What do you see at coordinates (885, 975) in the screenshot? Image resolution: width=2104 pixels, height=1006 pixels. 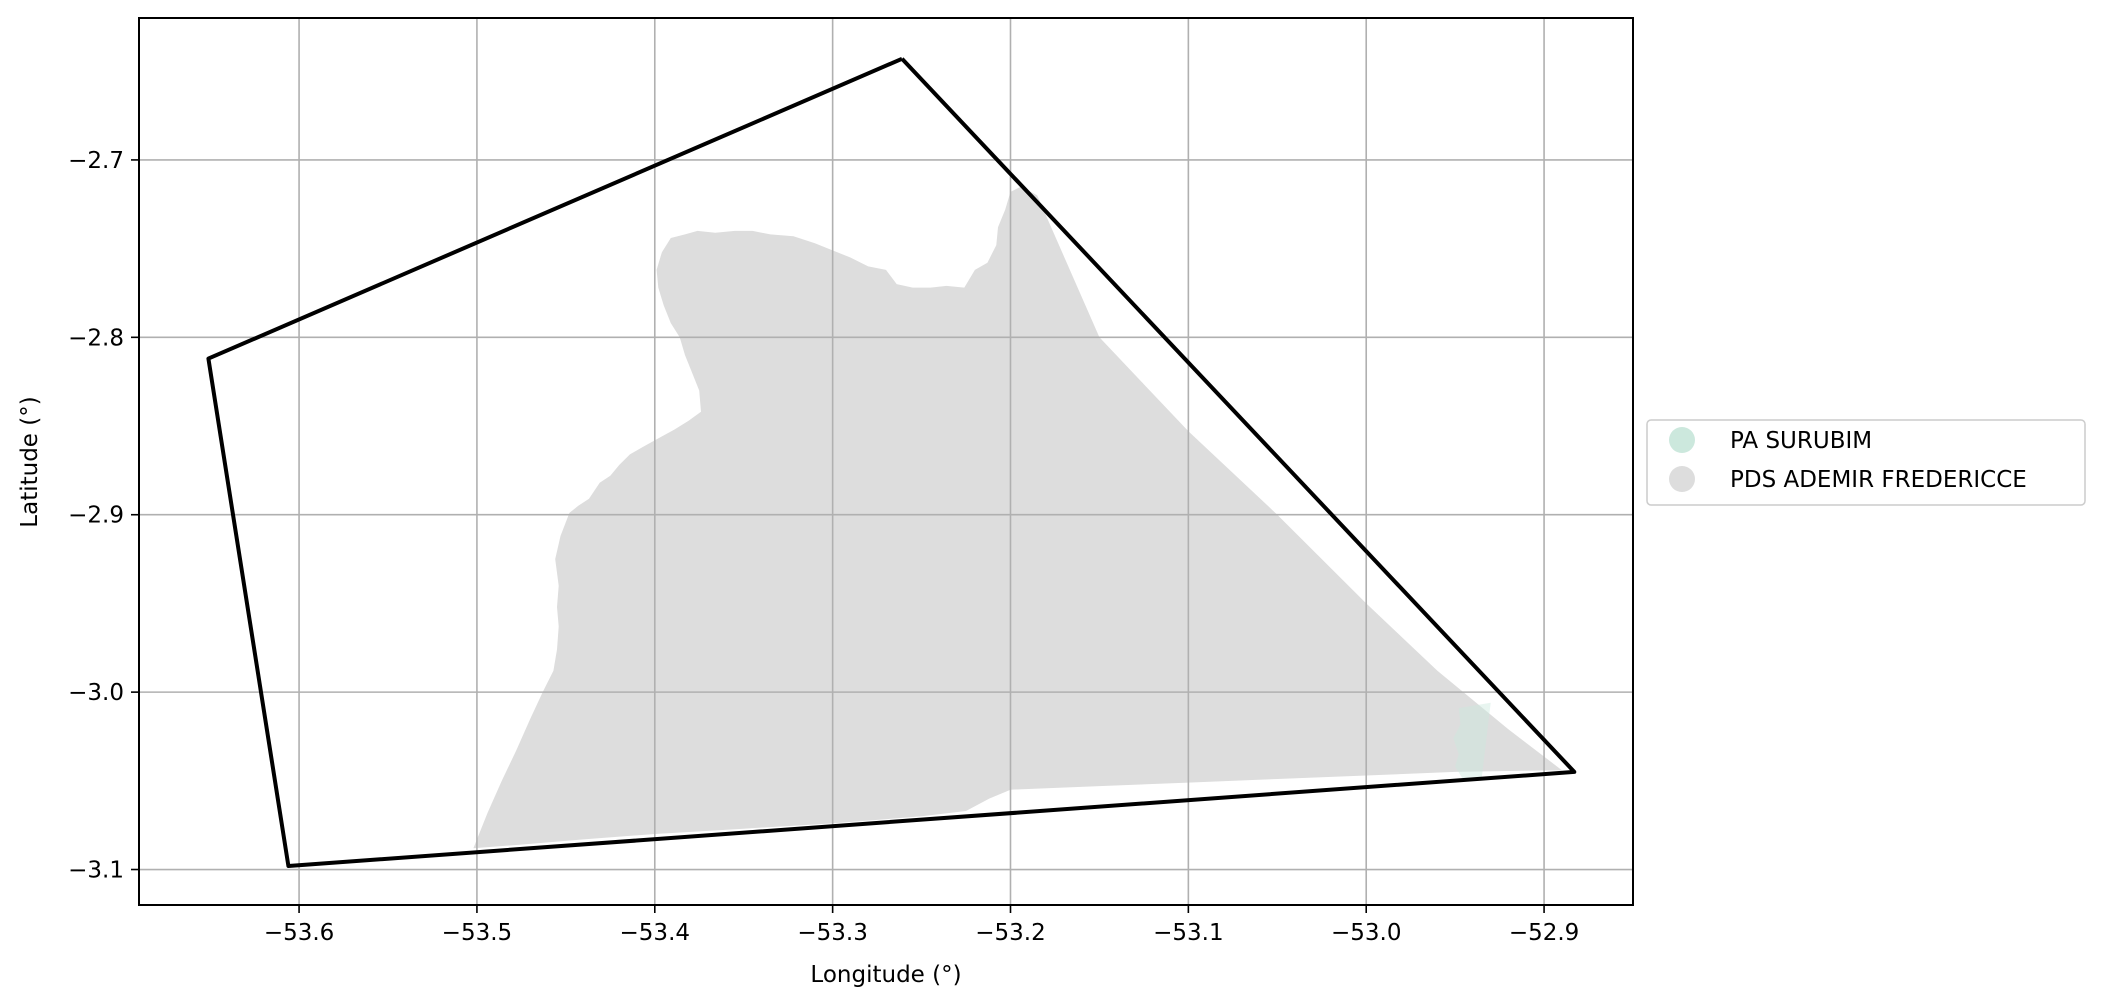 I see `x-axis-label: Longitude (°)` at bounding box center [885, 975].